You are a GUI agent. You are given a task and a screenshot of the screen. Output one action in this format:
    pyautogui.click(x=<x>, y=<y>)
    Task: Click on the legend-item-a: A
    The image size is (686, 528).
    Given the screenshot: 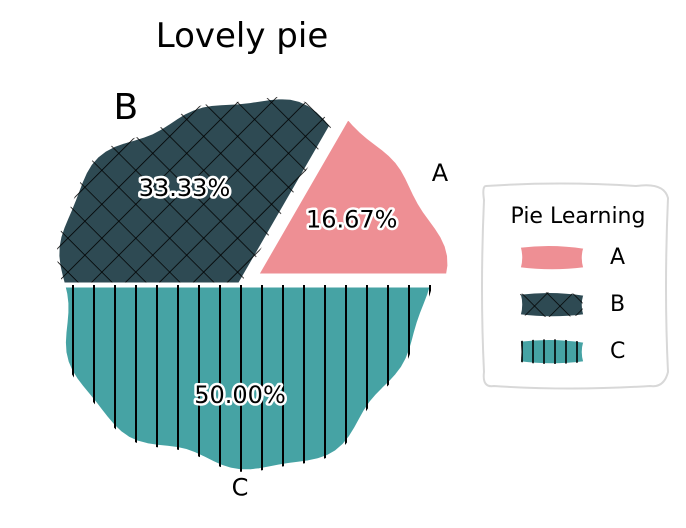 What is the action you would take?
    pyautogui.click(x=572, y=257)
    